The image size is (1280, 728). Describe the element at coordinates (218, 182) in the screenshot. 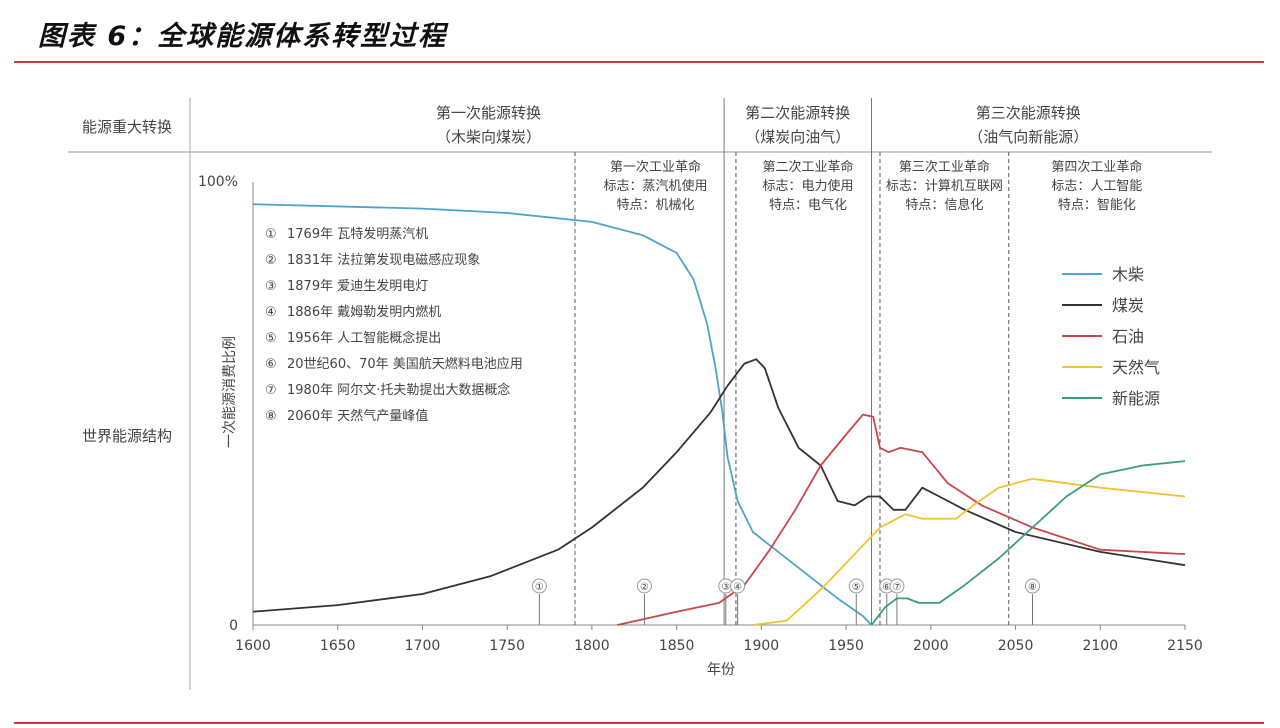

I see `y-tick-top: 100%` at that location.